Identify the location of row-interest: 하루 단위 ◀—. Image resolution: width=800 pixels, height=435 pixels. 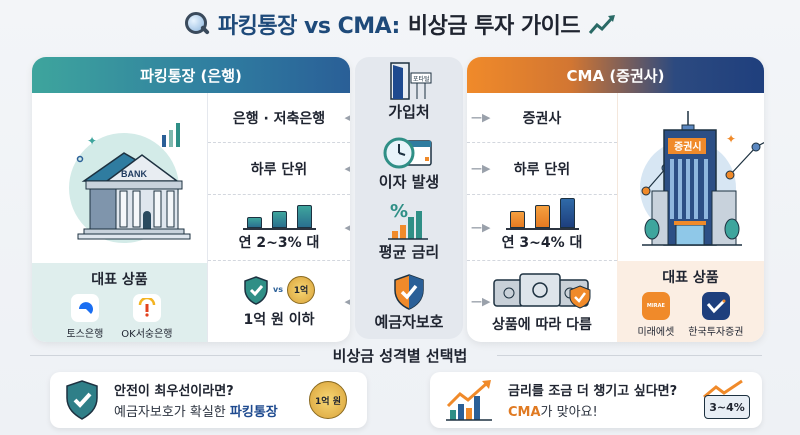
(279, 169).